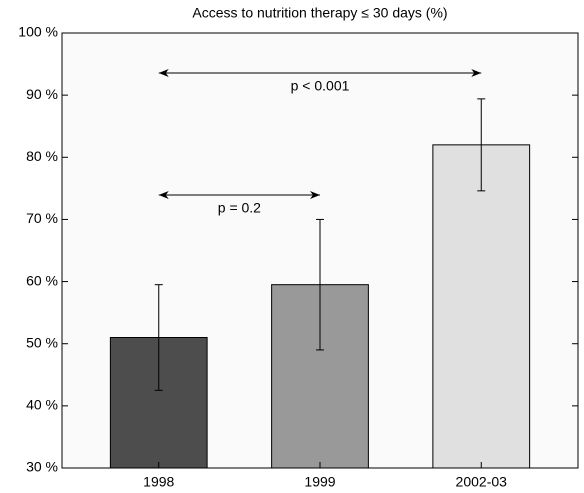 The height and width of the screenshot is (493, 584). I want to click on y-tick-label: 60 %, so click(42, 280).